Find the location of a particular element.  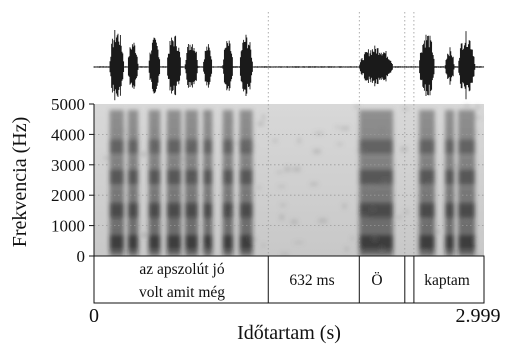

x-axis-end-label: 2.999 is located at coordinates (478, 316).